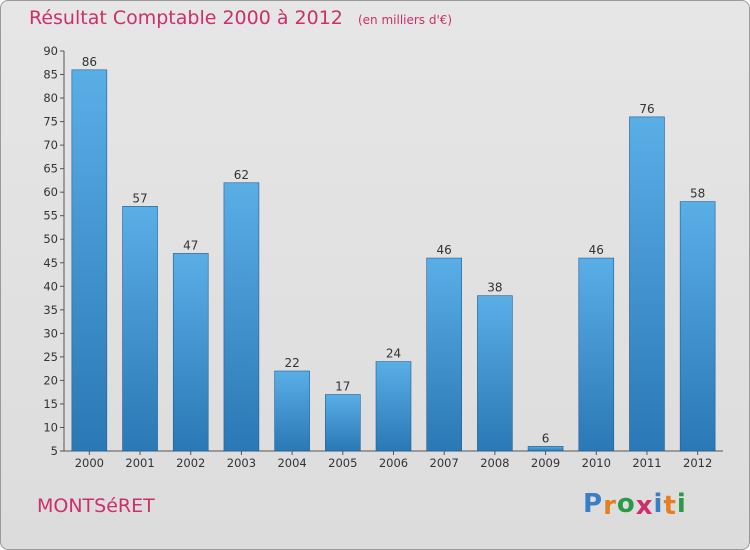 This screenshot has height=550, width=750. I want to click on x-tick-label: 2000, so click(89, 463).